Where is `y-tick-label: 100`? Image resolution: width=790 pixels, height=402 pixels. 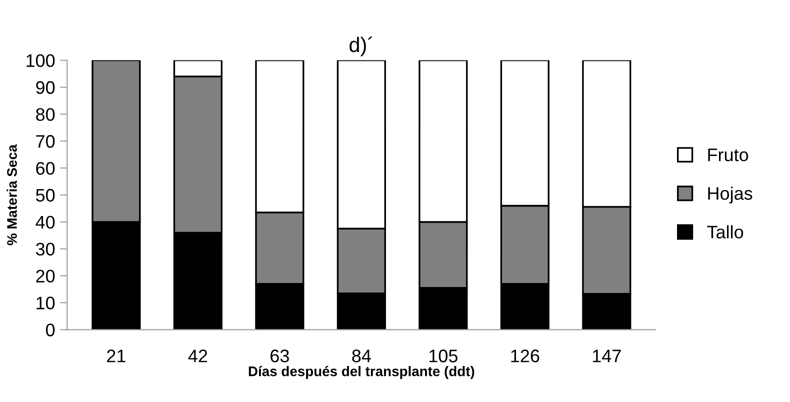 y-tick-label: 100 is located at coordinates (40, 61).